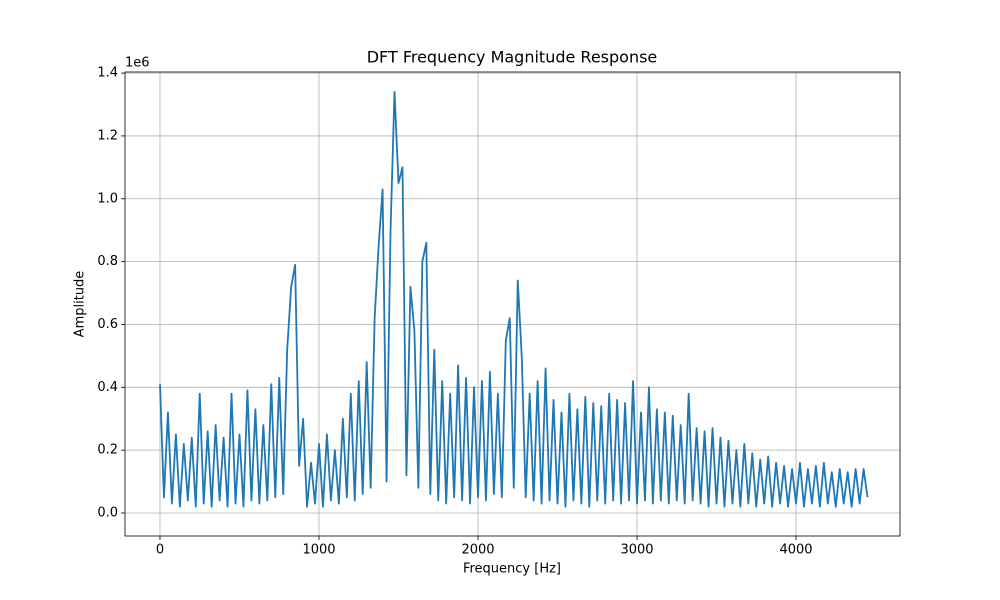 Image resolution: width=1000 pixels, height=600 pixels. Describe the element at coordinates (318, 550) in the screenshot. I see `x-tick-label: 1000` at that location.